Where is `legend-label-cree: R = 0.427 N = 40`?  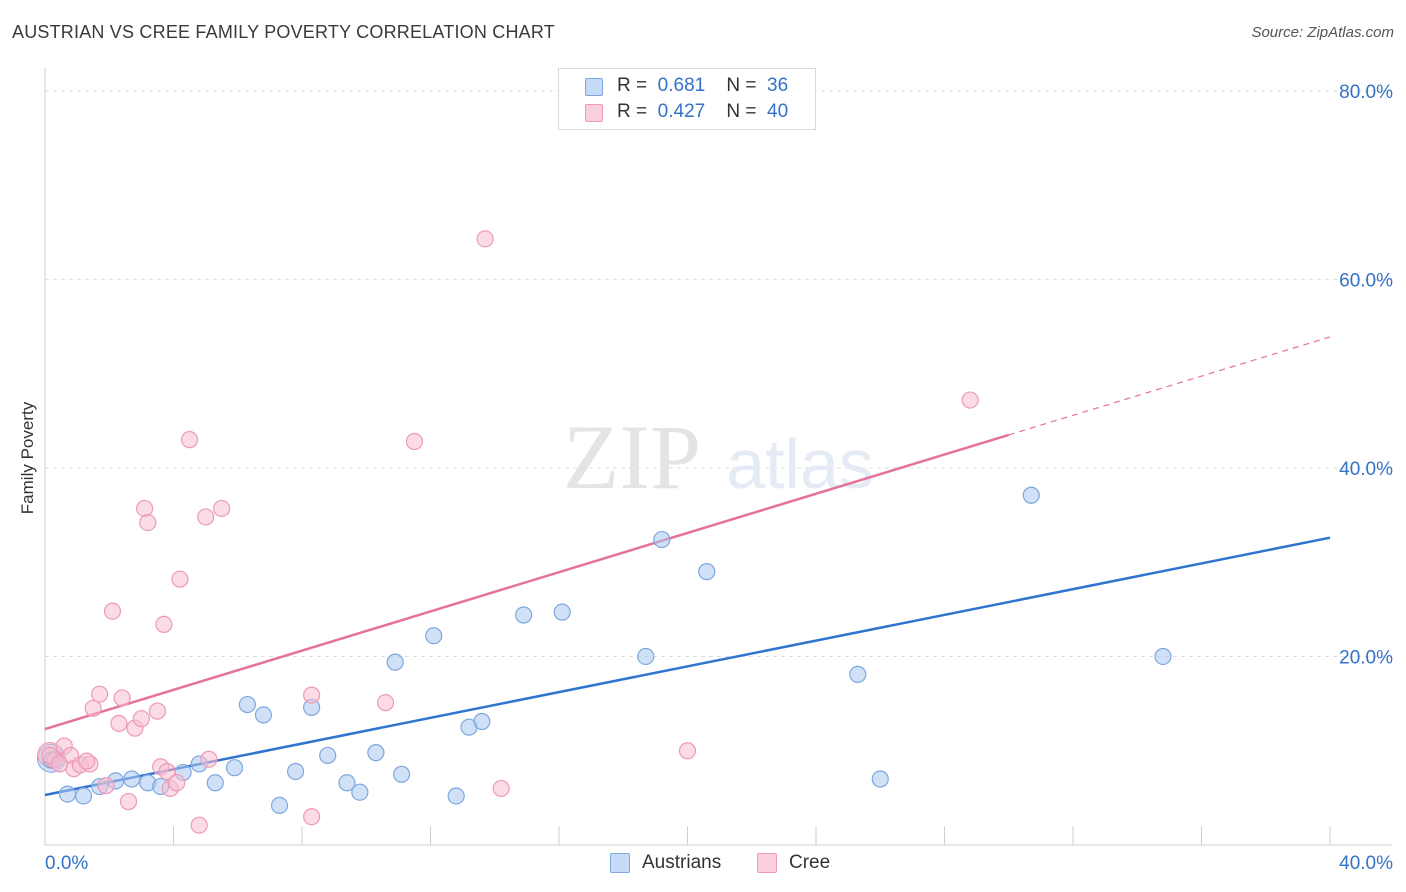
legend-label-cree: R = 0.427 N = 40 is located at coordinates (703, 111).